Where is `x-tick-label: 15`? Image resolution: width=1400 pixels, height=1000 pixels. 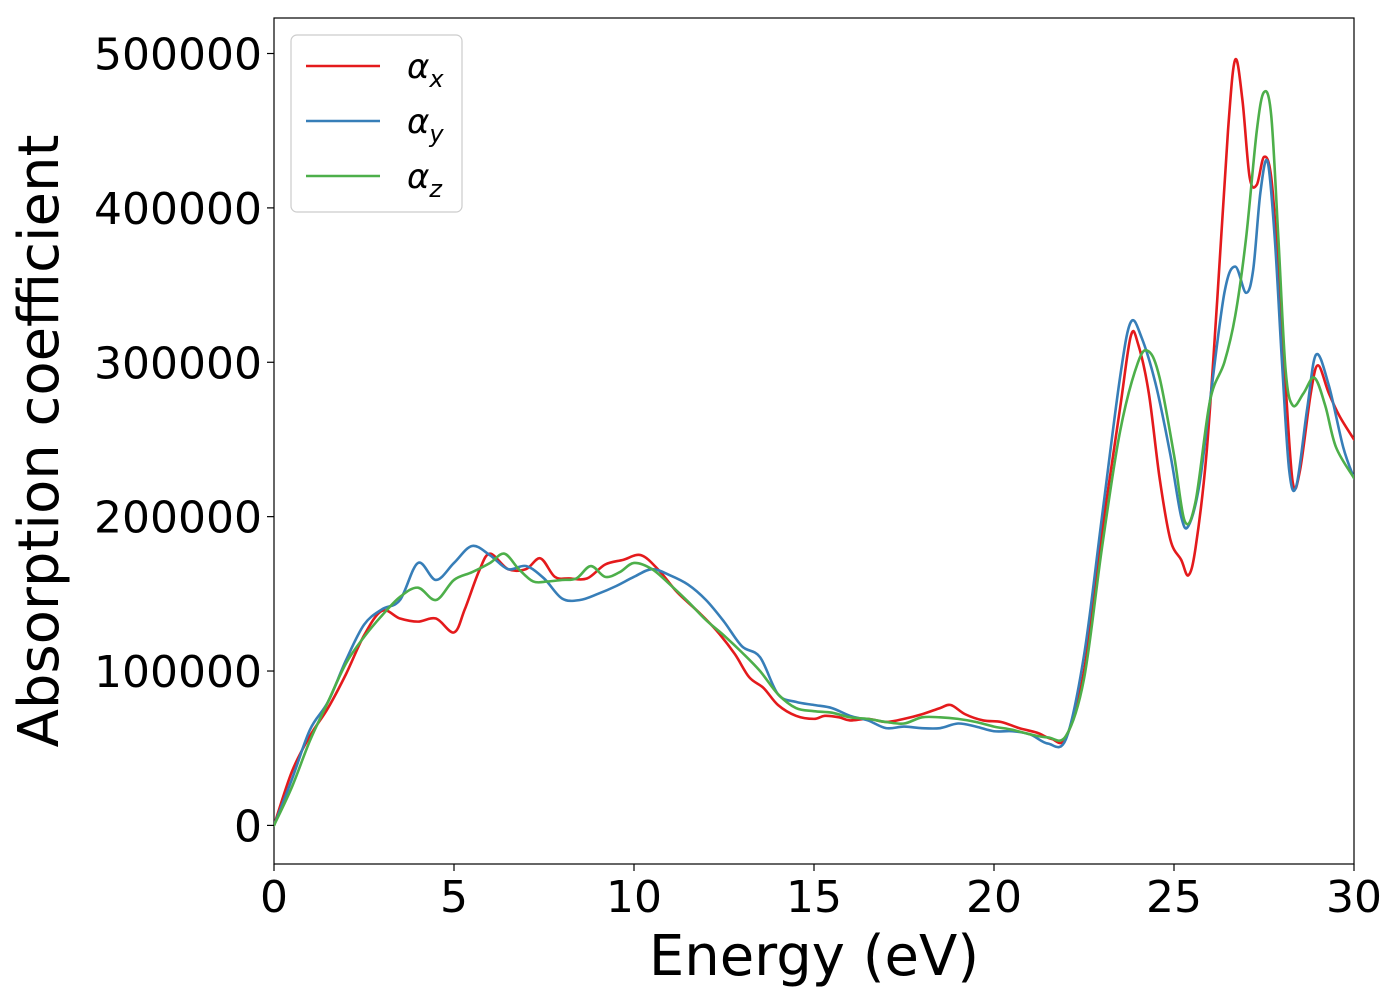 x-tick-label: 15 is located at coordinates (814, 897).